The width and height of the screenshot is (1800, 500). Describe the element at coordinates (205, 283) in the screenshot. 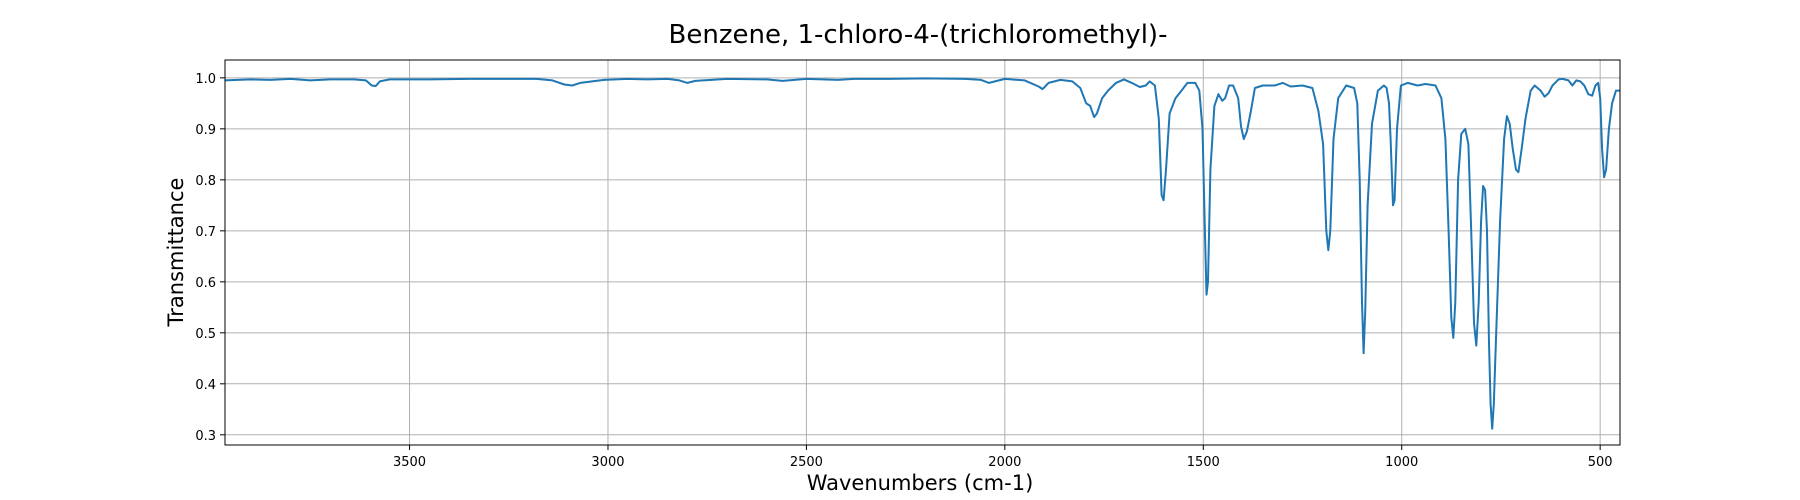

I see `y-tick-label: 0.6` at that location.